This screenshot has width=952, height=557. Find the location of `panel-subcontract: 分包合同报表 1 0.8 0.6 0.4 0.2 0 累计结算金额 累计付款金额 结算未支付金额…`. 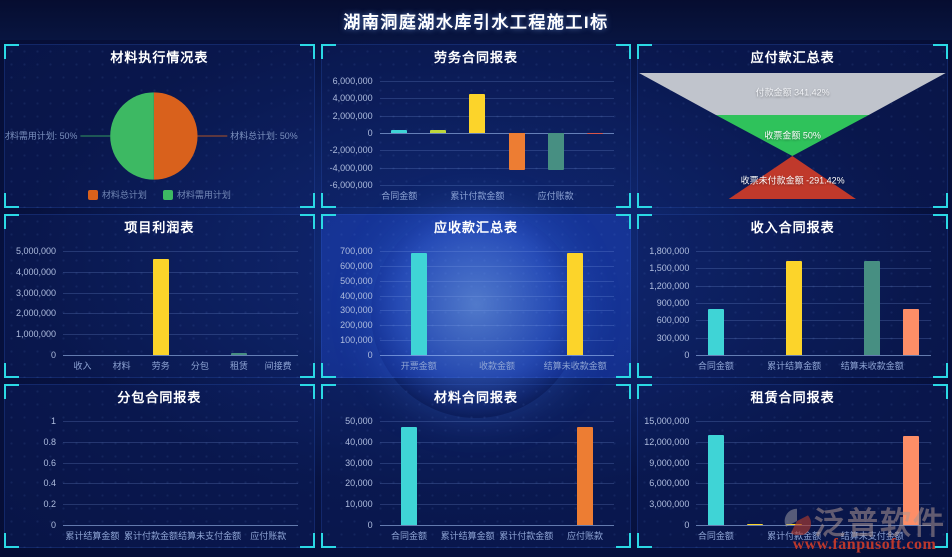

panel-subcontract: 分包合同报表 1 0.8 0.6 0.4 0.2 0 累计结算金额 累计付款金额 结算未支付金额… is located at coordinates (159, 466).